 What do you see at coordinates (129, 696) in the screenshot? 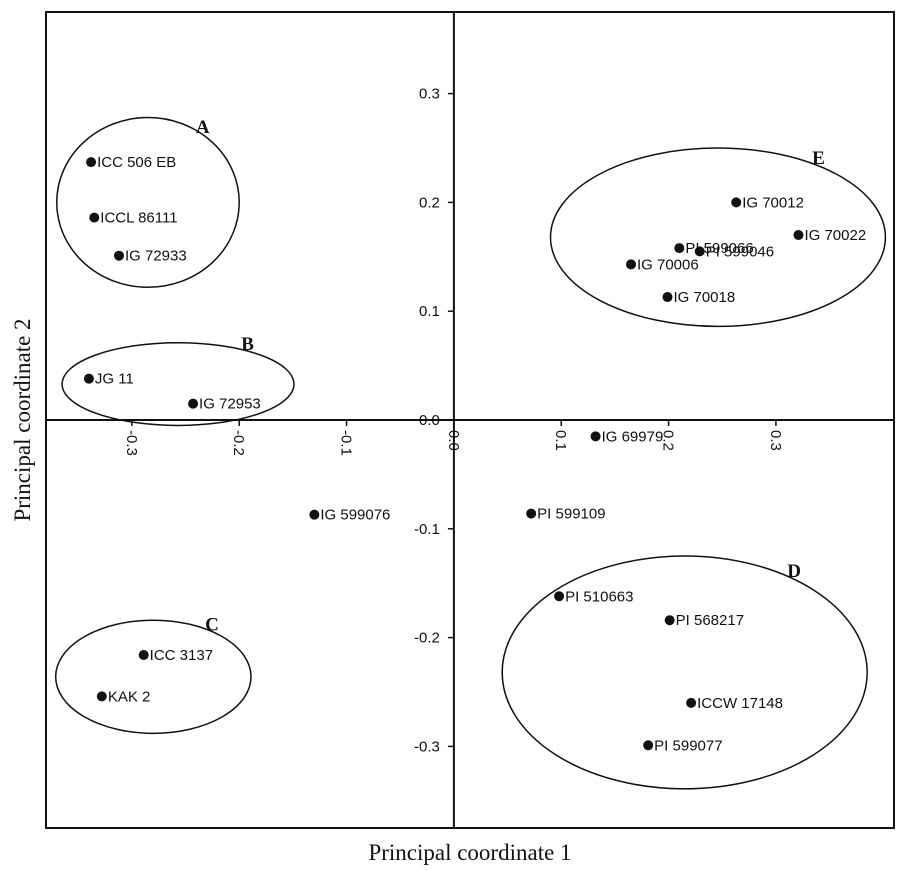
I see `data-point-label: KAK 2` at bounding box center [129, 696].